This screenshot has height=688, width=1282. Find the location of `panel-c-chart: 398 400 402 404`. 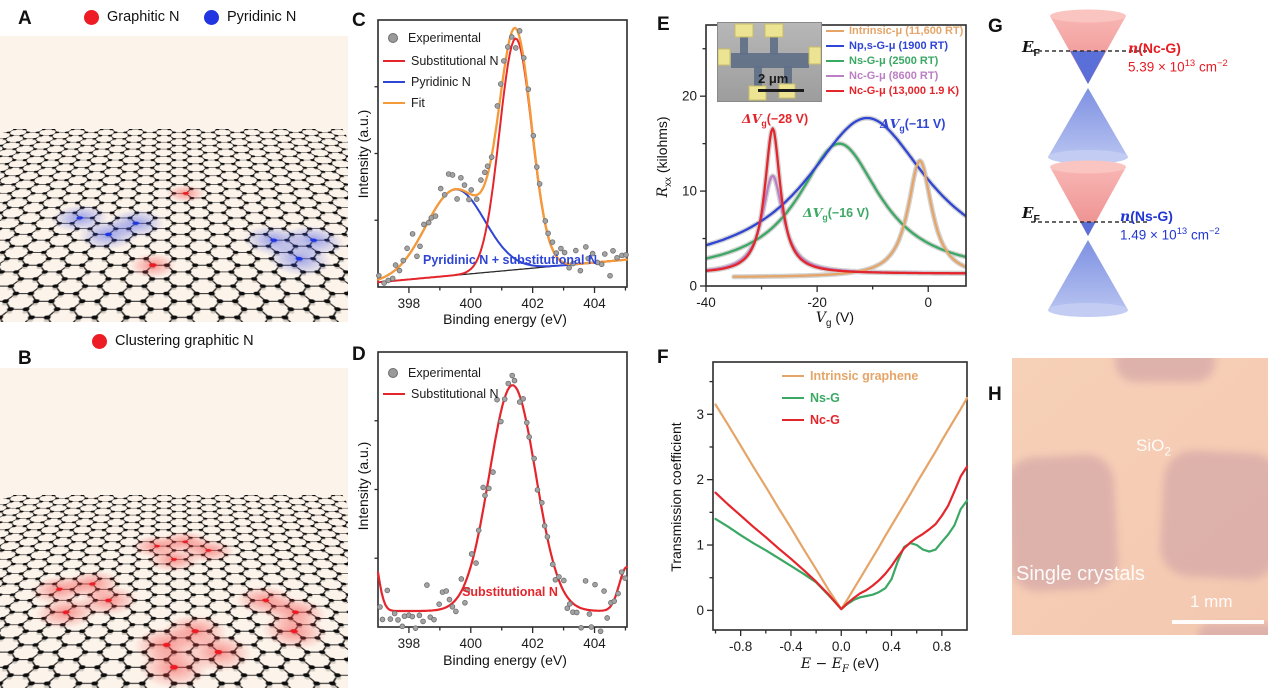

panel-c-chart: 398 400 402 404 is located at coordinates (501, 165).